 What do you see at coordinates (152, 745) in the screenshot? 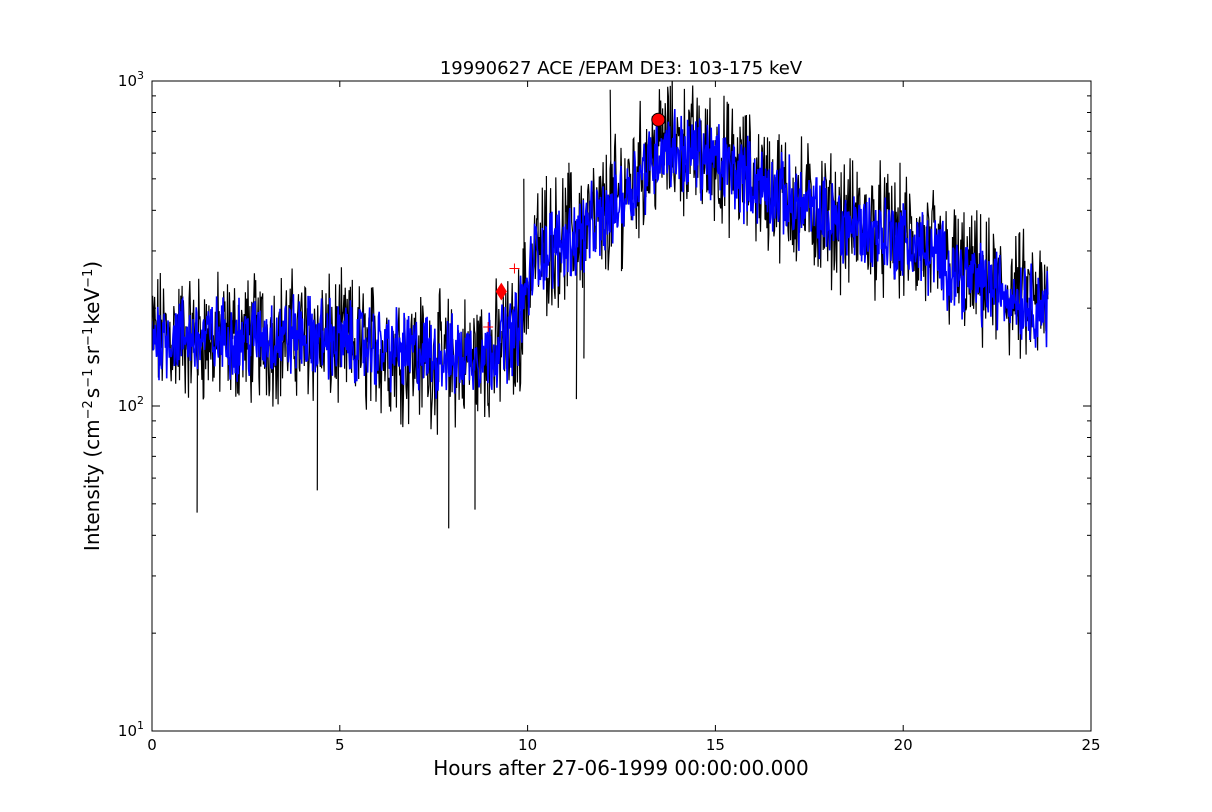
I see `x-tick-label: 0` at bounding box center [152, 745].